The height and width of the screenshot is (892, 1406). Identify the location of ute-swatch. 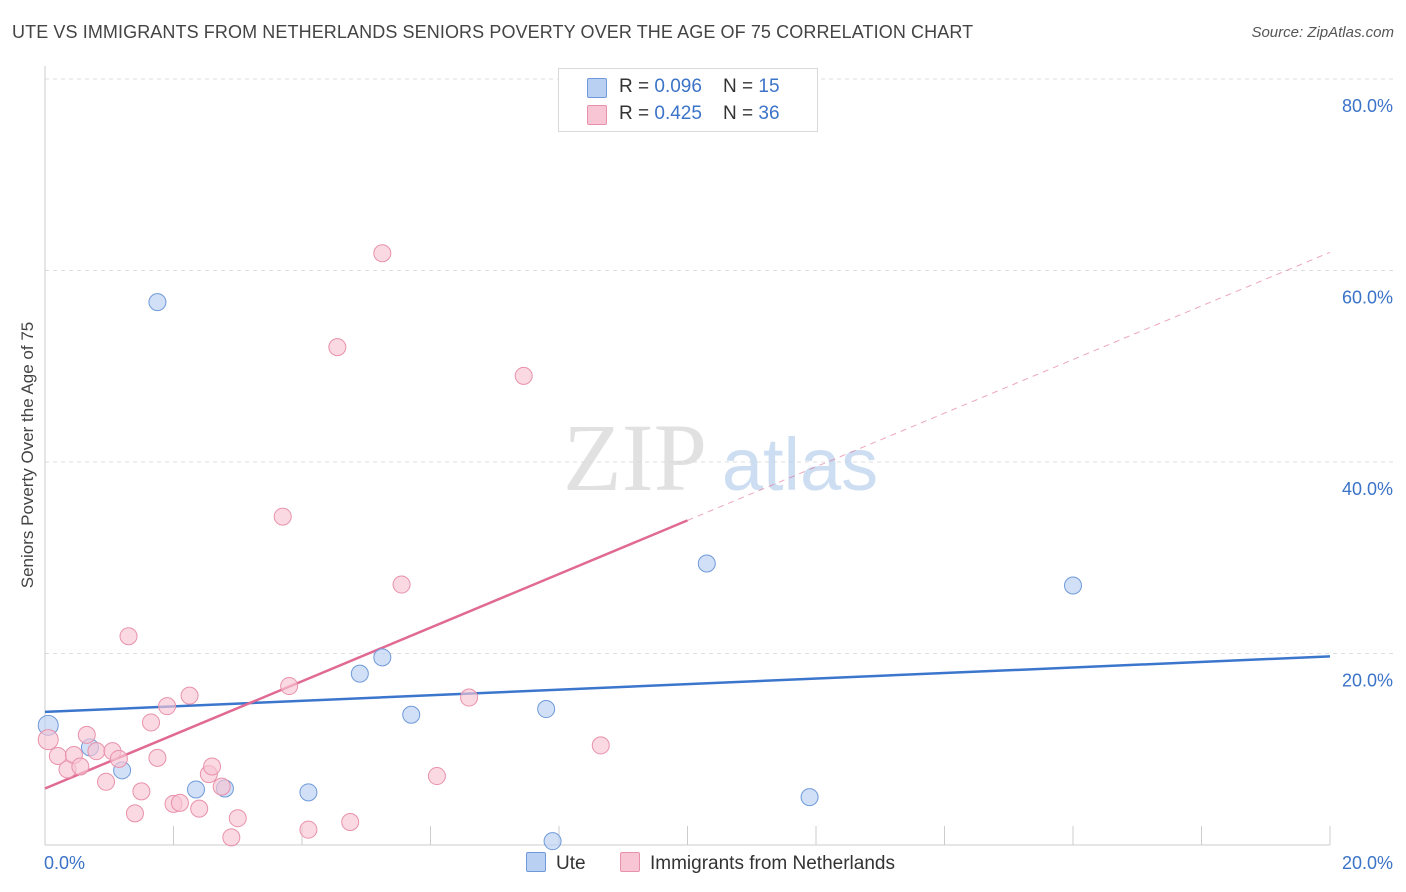
(597, 88).